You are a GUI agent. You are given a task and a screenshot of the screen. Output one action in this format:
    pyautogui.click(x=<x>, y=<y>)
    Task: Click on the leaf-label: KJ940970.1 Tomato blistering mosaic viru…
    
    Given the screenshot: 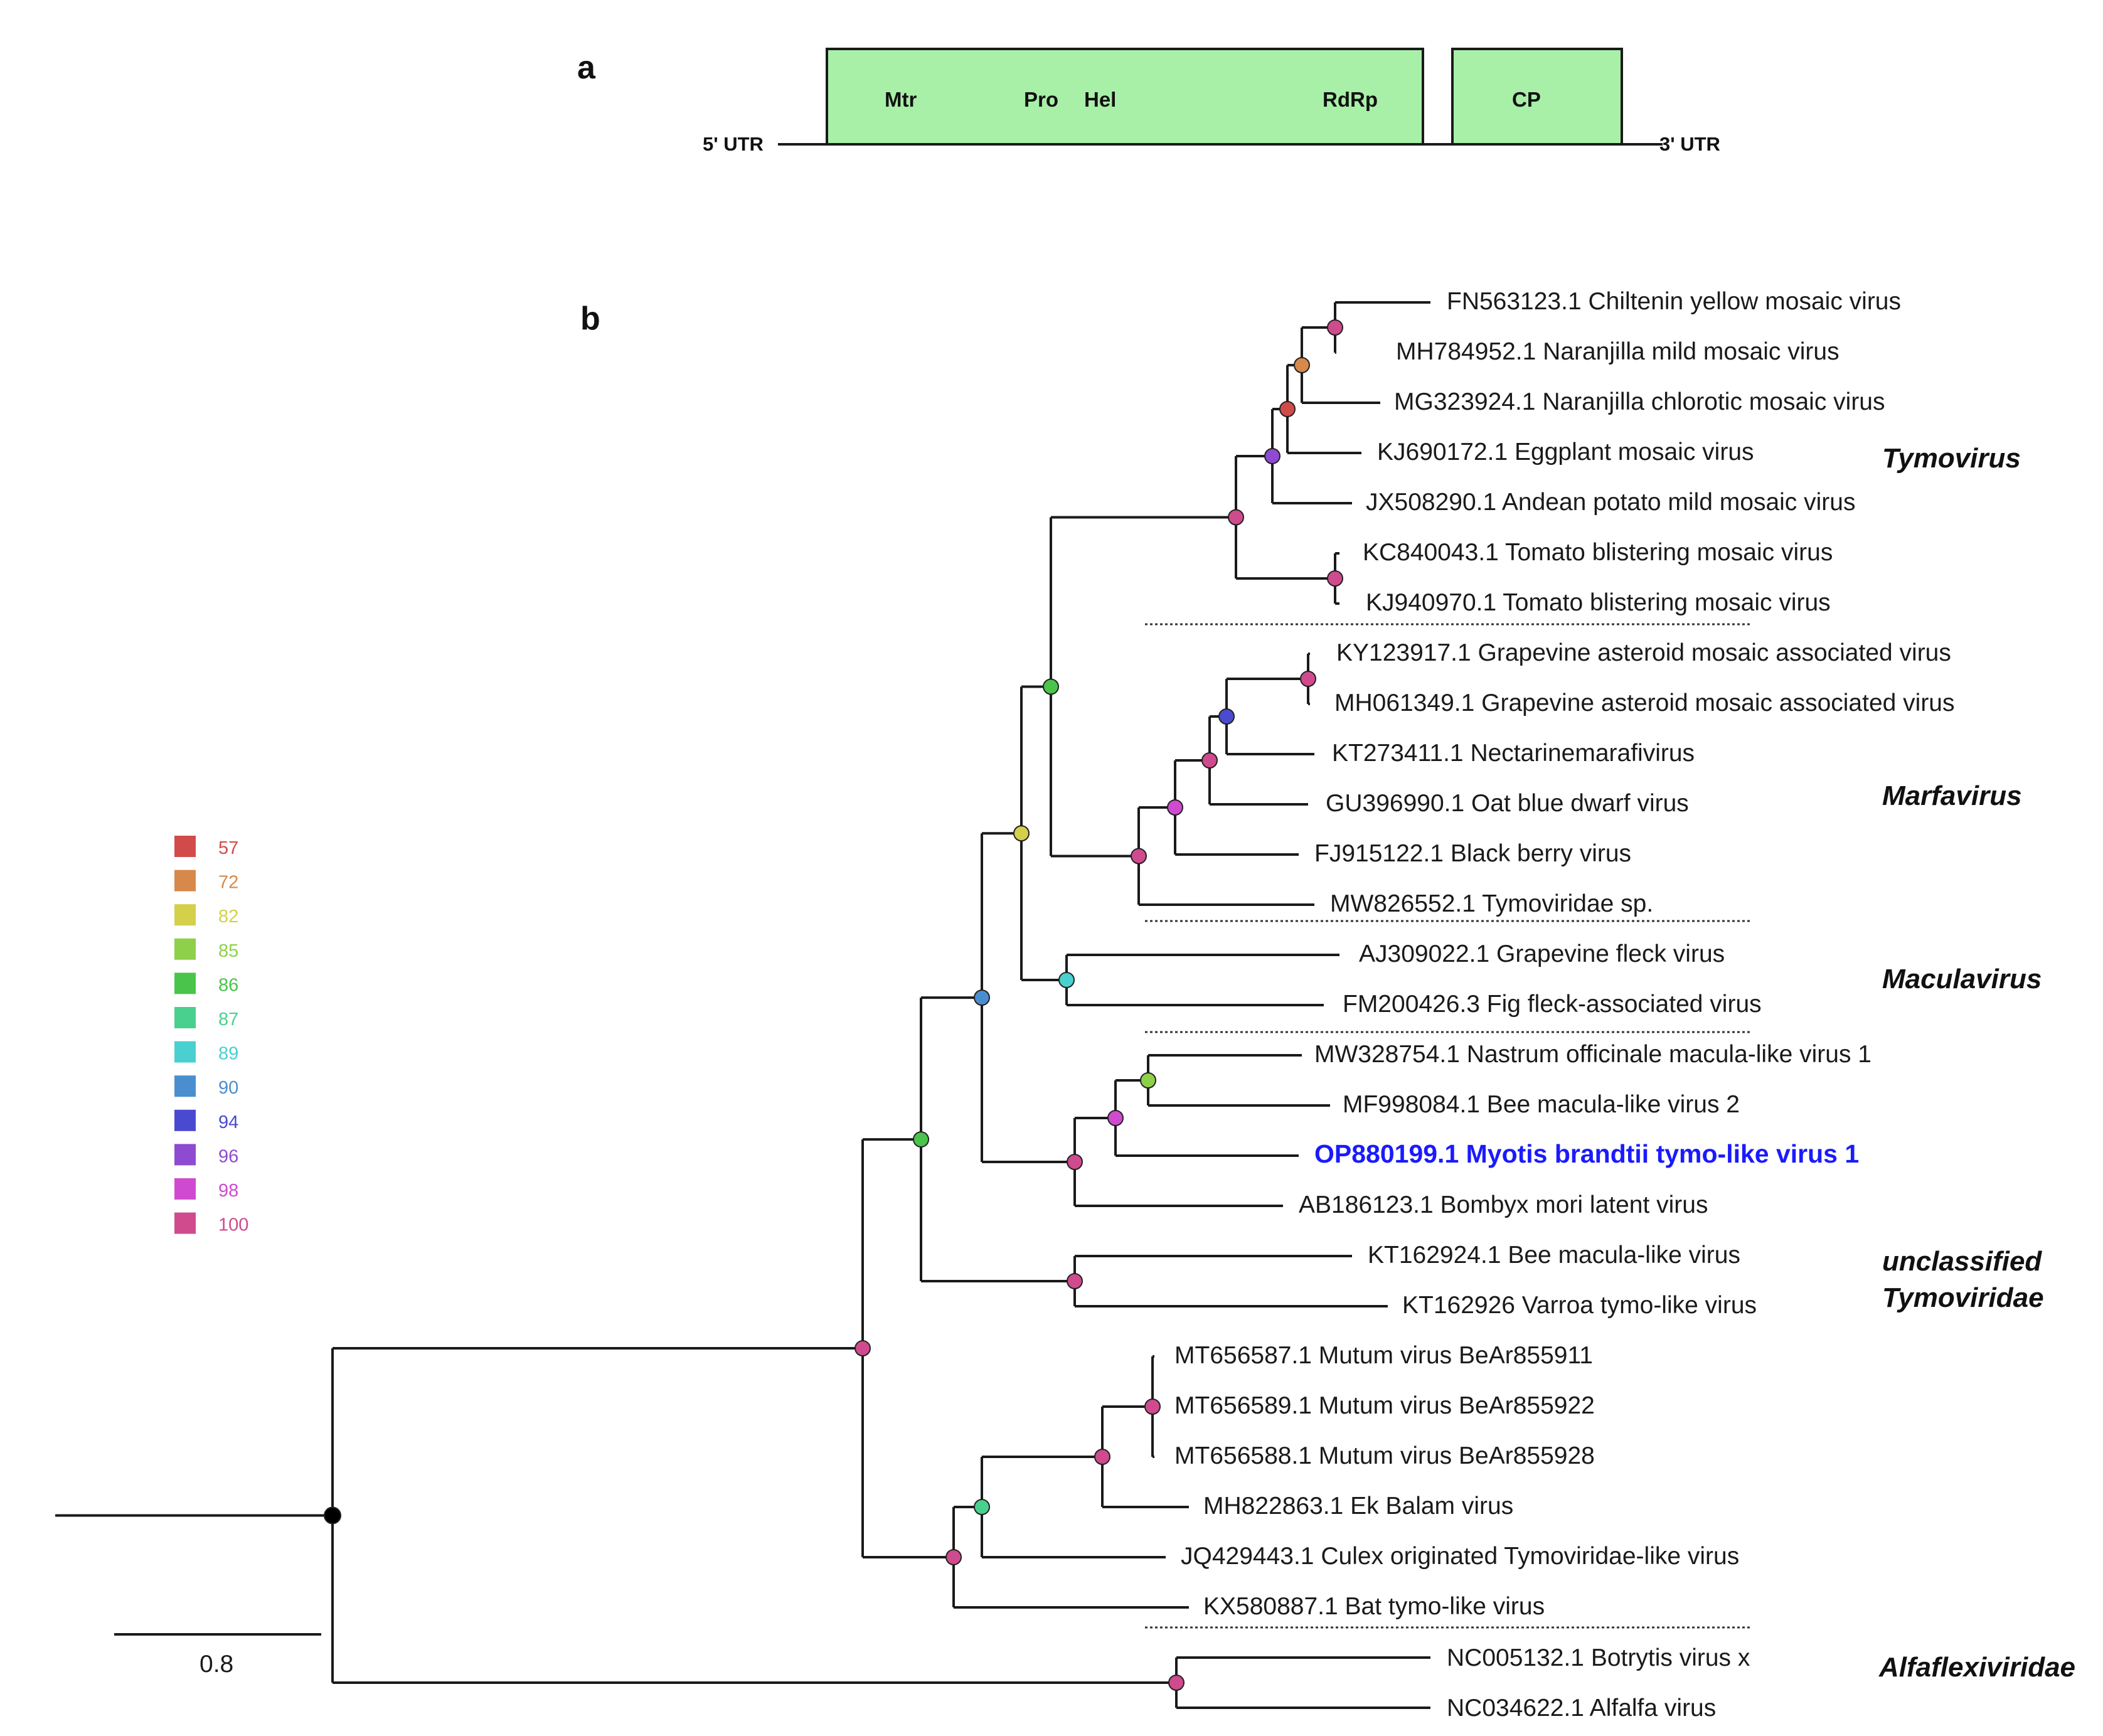 What is the action you would take?
    pyautogui.click(x=1599, y=602)
    